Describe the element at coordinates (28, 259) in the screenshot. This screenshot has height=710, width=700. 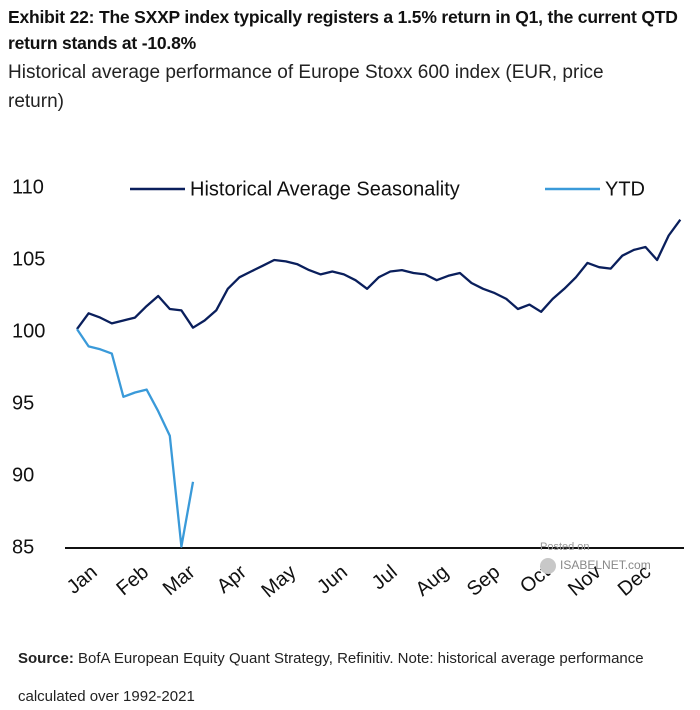
I see `y-tick-label: 105` at that location.